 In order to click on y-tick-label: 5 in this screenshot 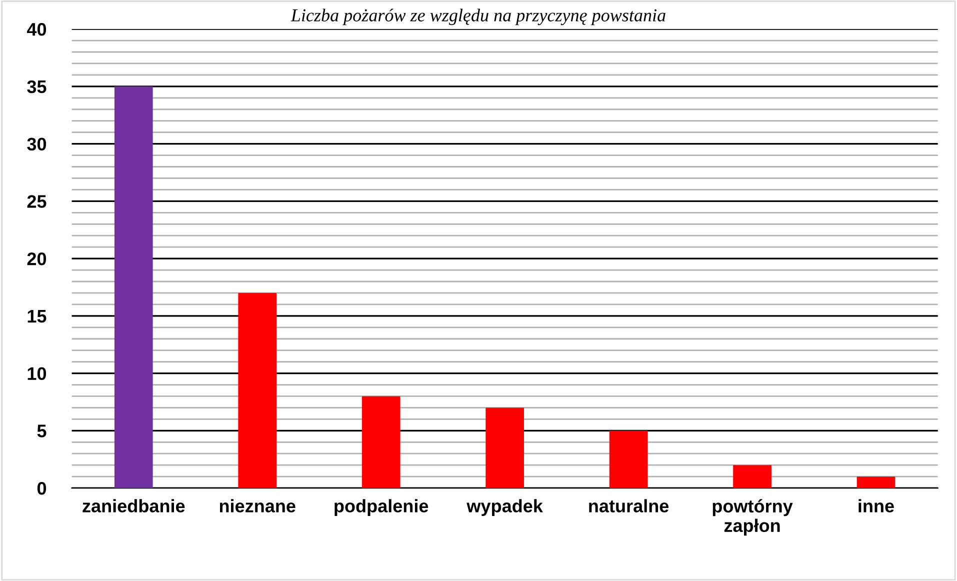, I will do `click(41, 431)`.